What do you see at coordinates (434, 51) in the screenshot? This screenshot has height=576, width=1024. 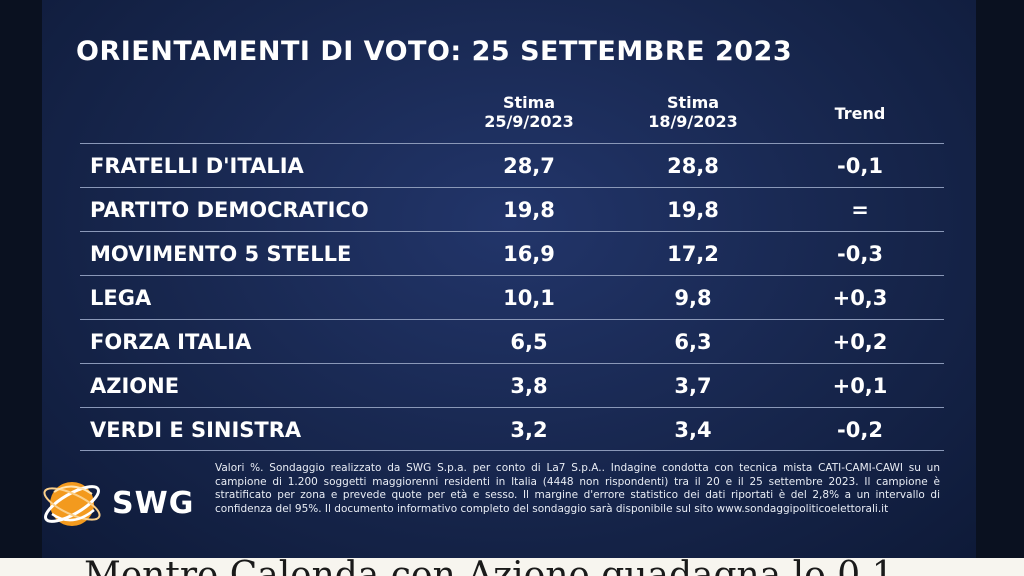 I see `poll-title: ORIENTAMENTI DI VOTO: 25 SETTEMBRE 2023` at bounding box center [434, 51].